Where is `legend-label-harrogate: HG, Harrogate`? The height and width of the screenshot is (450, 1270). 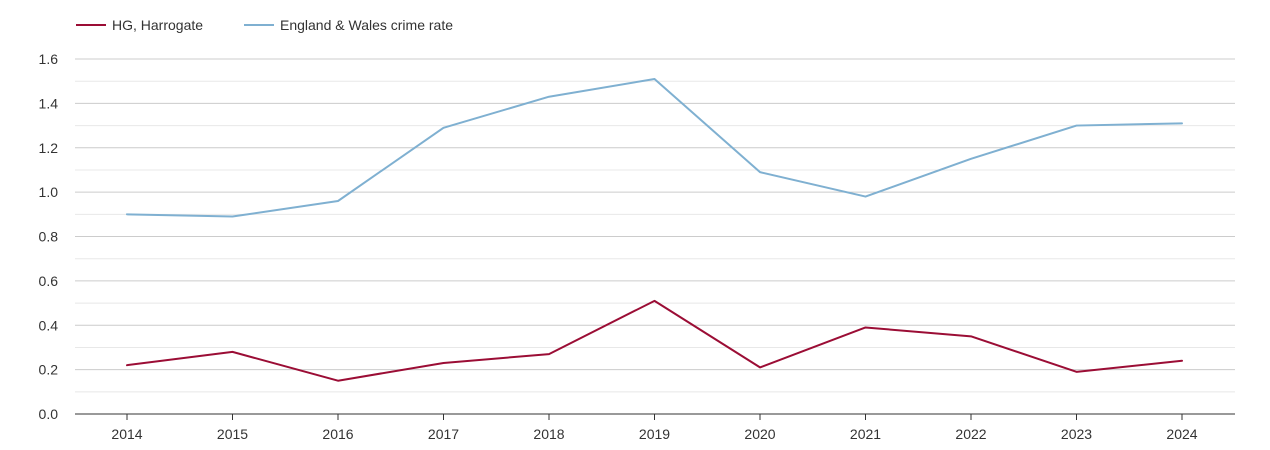 legend-label-harrogate: HG, Harrogate is located at coordinates (157, 25).